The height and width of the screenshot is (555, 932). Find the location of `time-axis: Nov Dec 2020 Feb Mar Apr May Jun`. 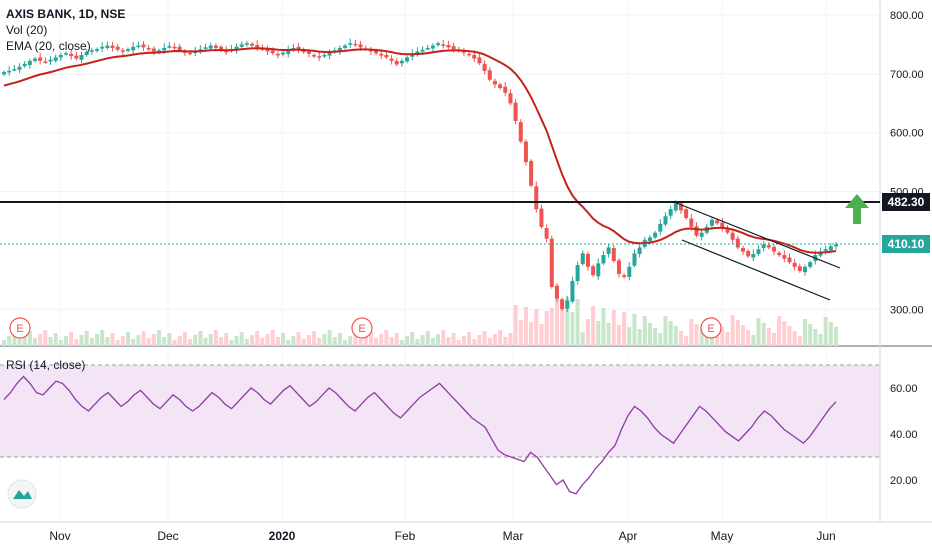

time-axis: Nov Dec 2020 Feb Mar Apr May Jun is located at coordinates (442, 536).